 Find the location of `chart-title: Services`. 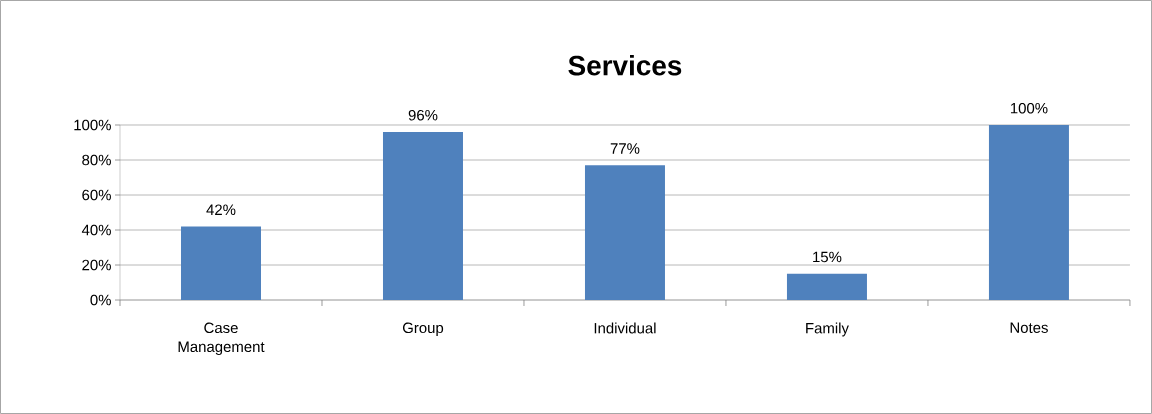

chart-title: Services is located at coordinates (625, 65).